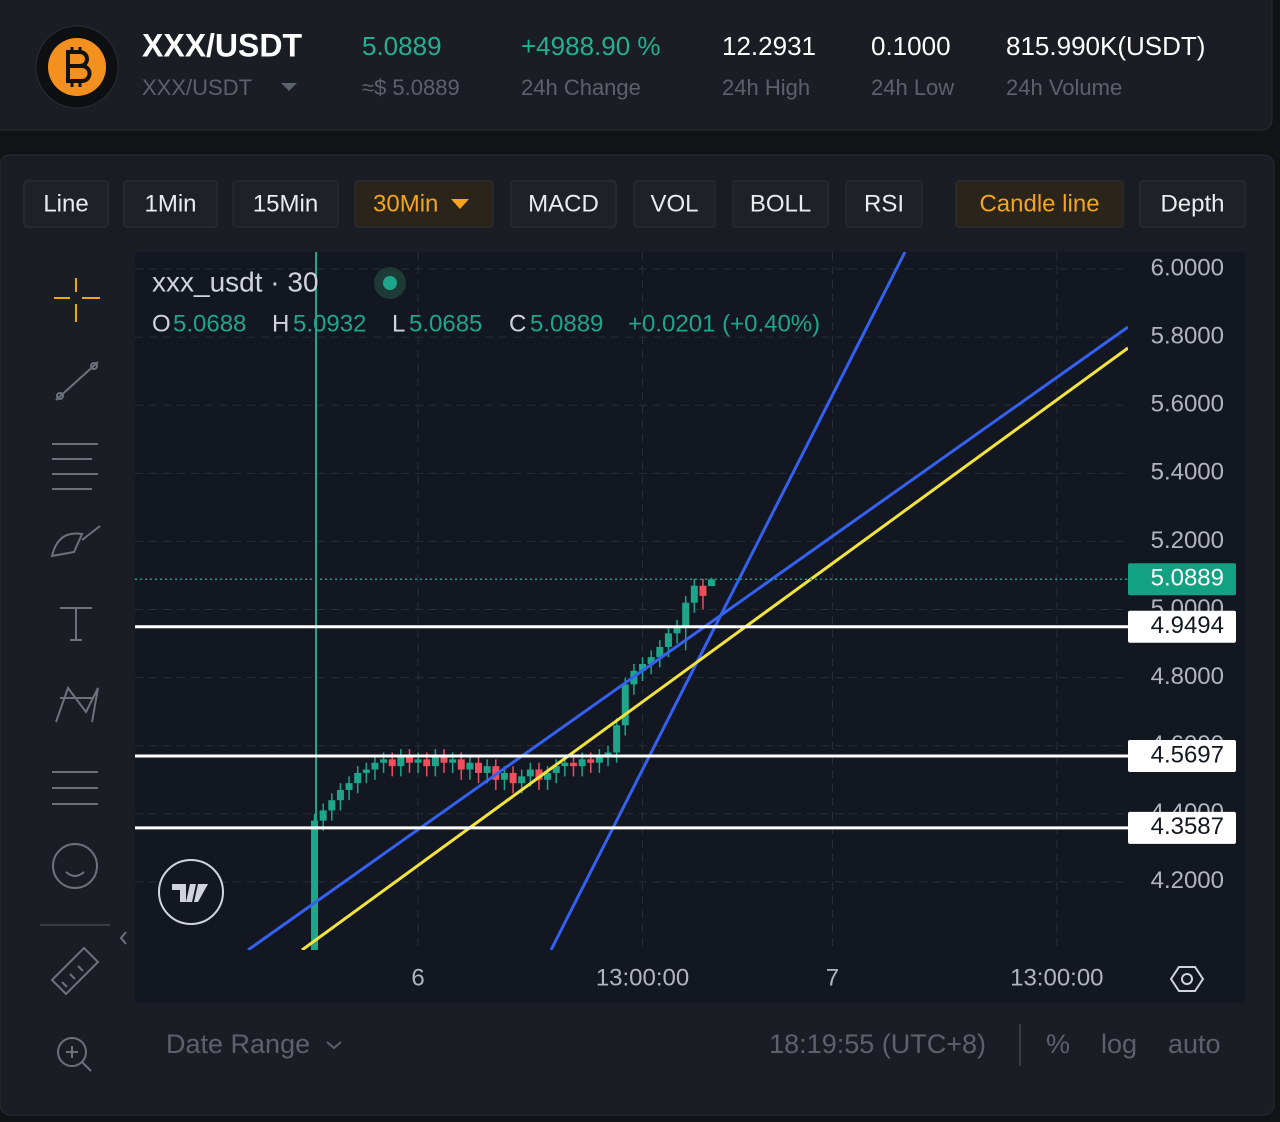 The height and width of the screenshot is (1122, 1280). What do you see at coordinates (238, 1044) in the screenshot?
I see `date-range: Date Range` at bounding box center [238, 1044].